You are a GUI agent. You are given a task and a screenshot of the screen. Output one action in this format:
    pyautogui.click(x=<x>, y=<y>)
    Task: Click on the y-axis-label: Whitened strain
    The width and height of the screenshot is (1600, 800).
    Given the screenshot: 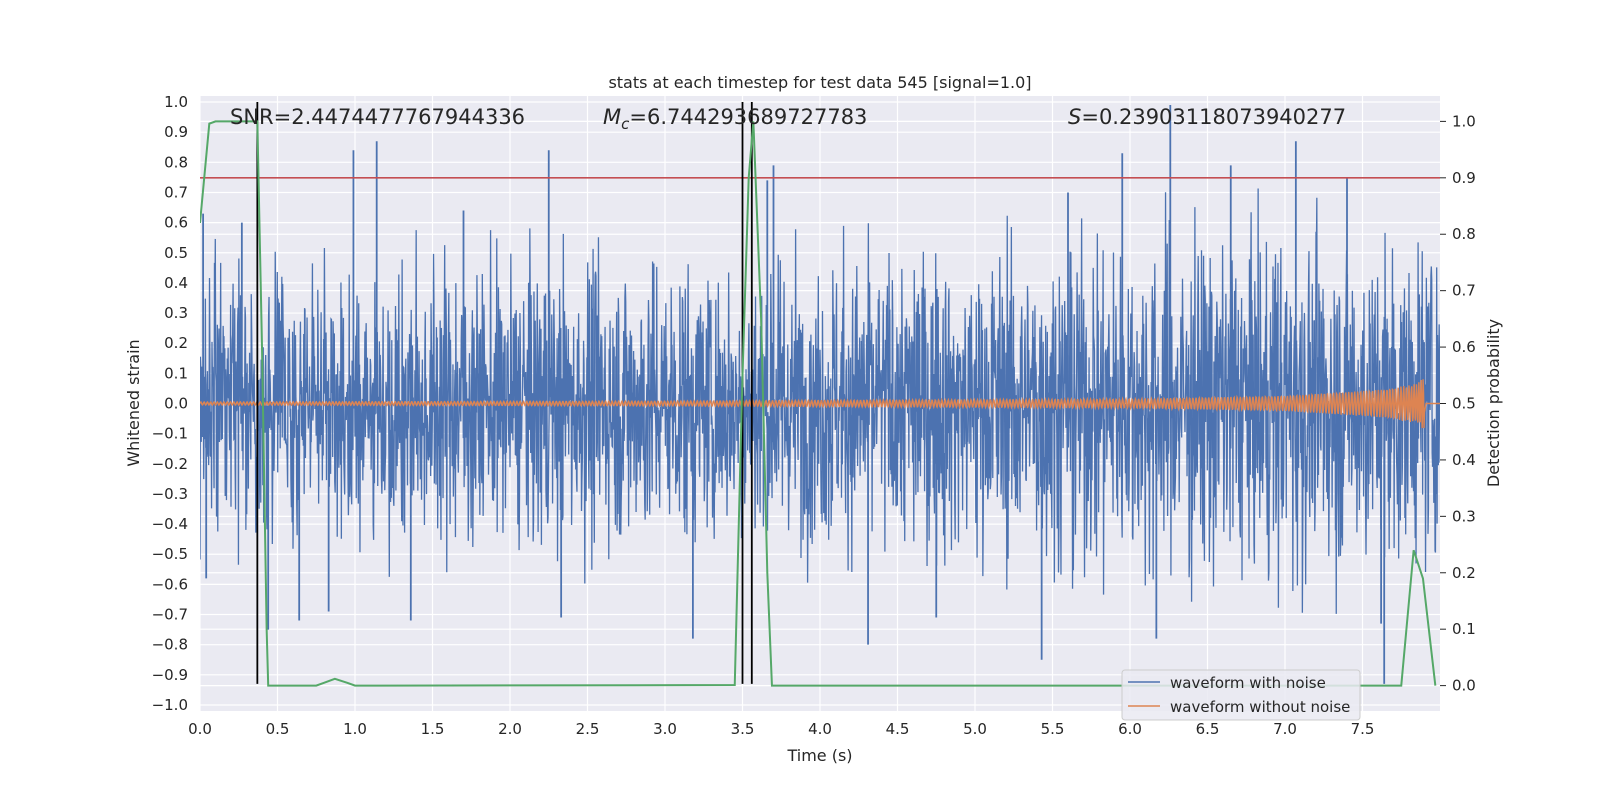 What is the action you would take?
    pyautogui.click(x=133, y=402)
    